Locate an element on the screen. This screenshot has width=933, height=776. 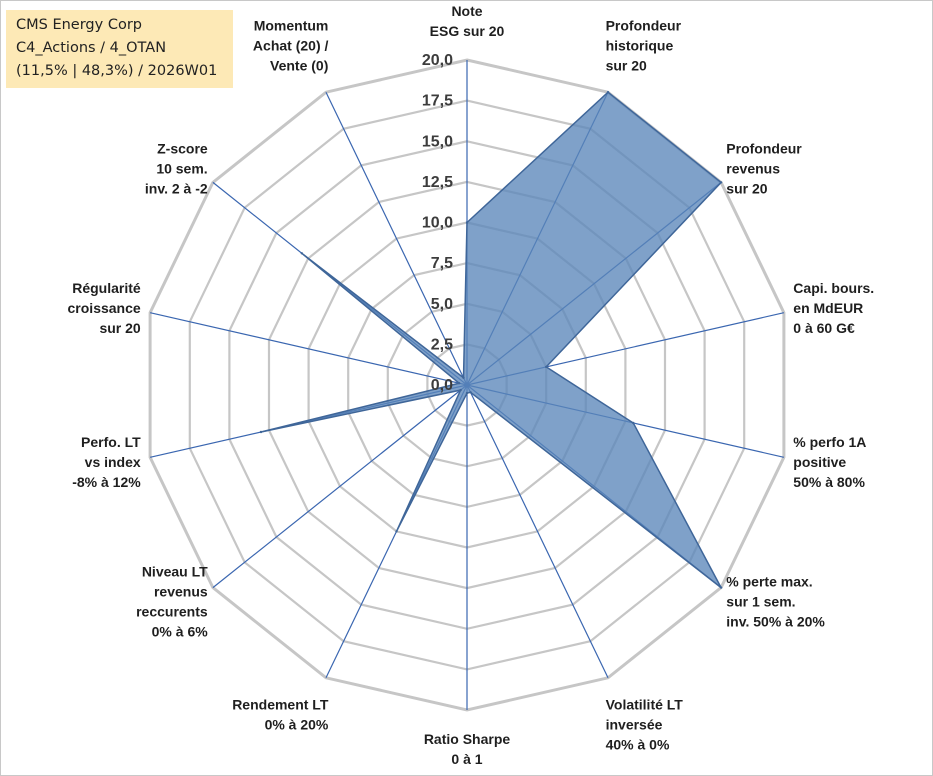
axis-label-group: Rendement LT 0% à 20% is located at coordinates (280, 715).